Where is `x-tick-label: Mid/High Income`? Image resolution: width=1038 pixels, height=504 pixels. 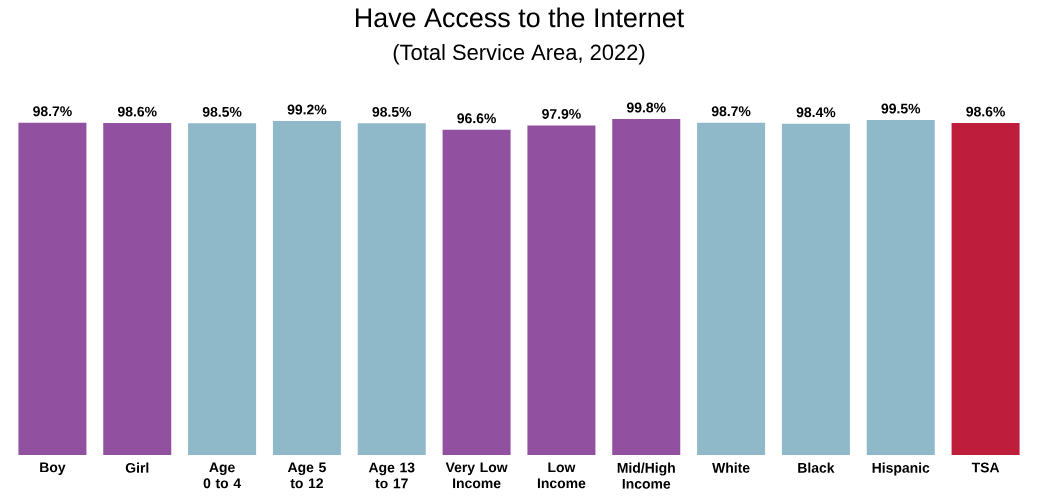
x-tick-label: Mid/High Income is located at coordinates (646, 475).